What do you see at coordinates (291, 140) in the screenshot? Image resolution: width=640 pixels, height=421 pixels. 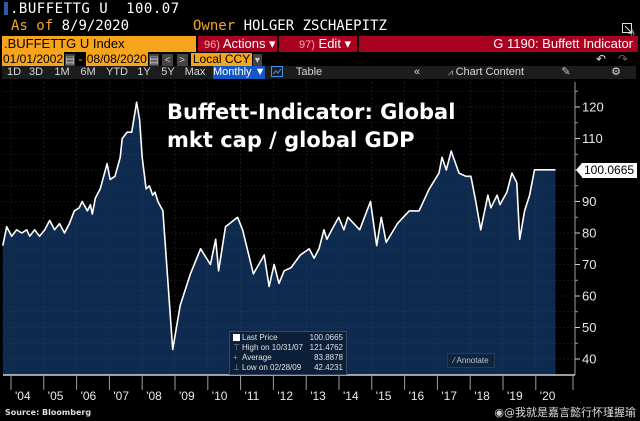 I see `chart-title-line2: mkt cap / global GDP` at bounding box center [291, 140].